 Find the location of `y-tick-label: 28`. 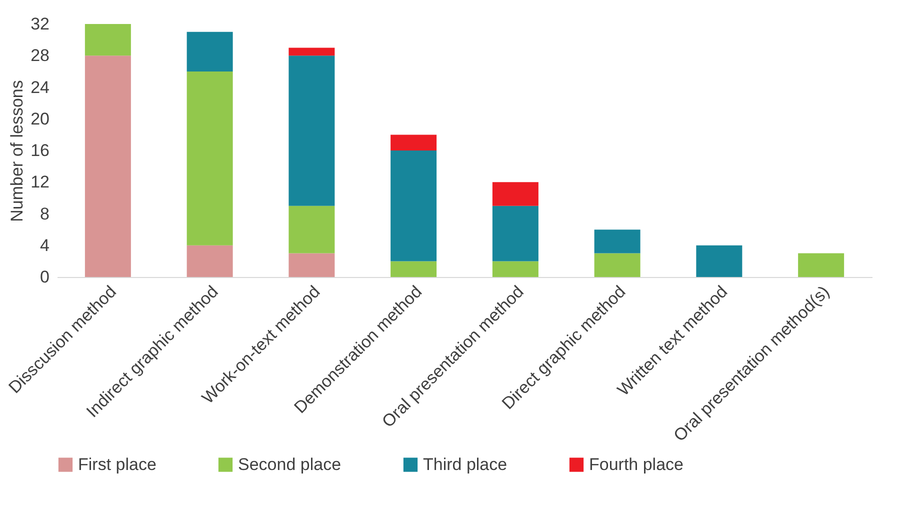

y-tick-label: 28 is located at coordinates (40, 56).